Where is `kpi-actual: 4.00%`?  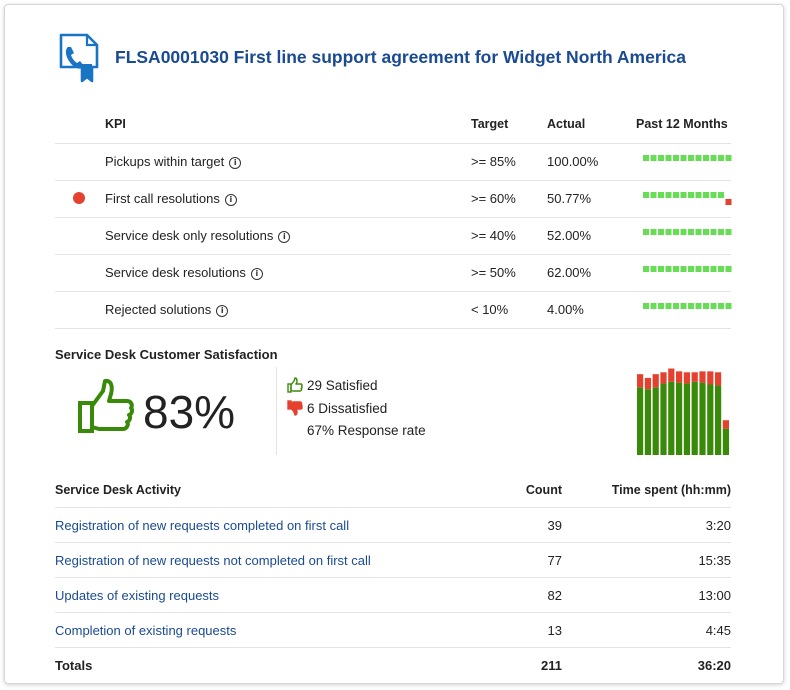 kpi-actual: 4.00% is located at coordinates (565, 309).